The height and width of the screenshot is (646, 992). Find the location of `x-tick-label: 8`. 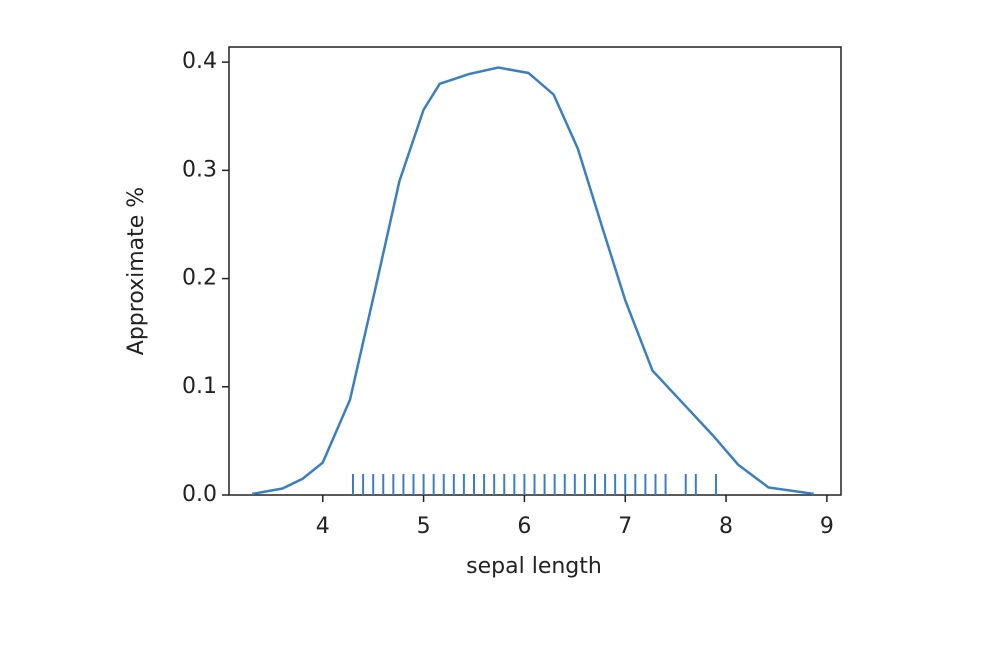

x-tick-label: 8 is located at coordinates (726, 526).